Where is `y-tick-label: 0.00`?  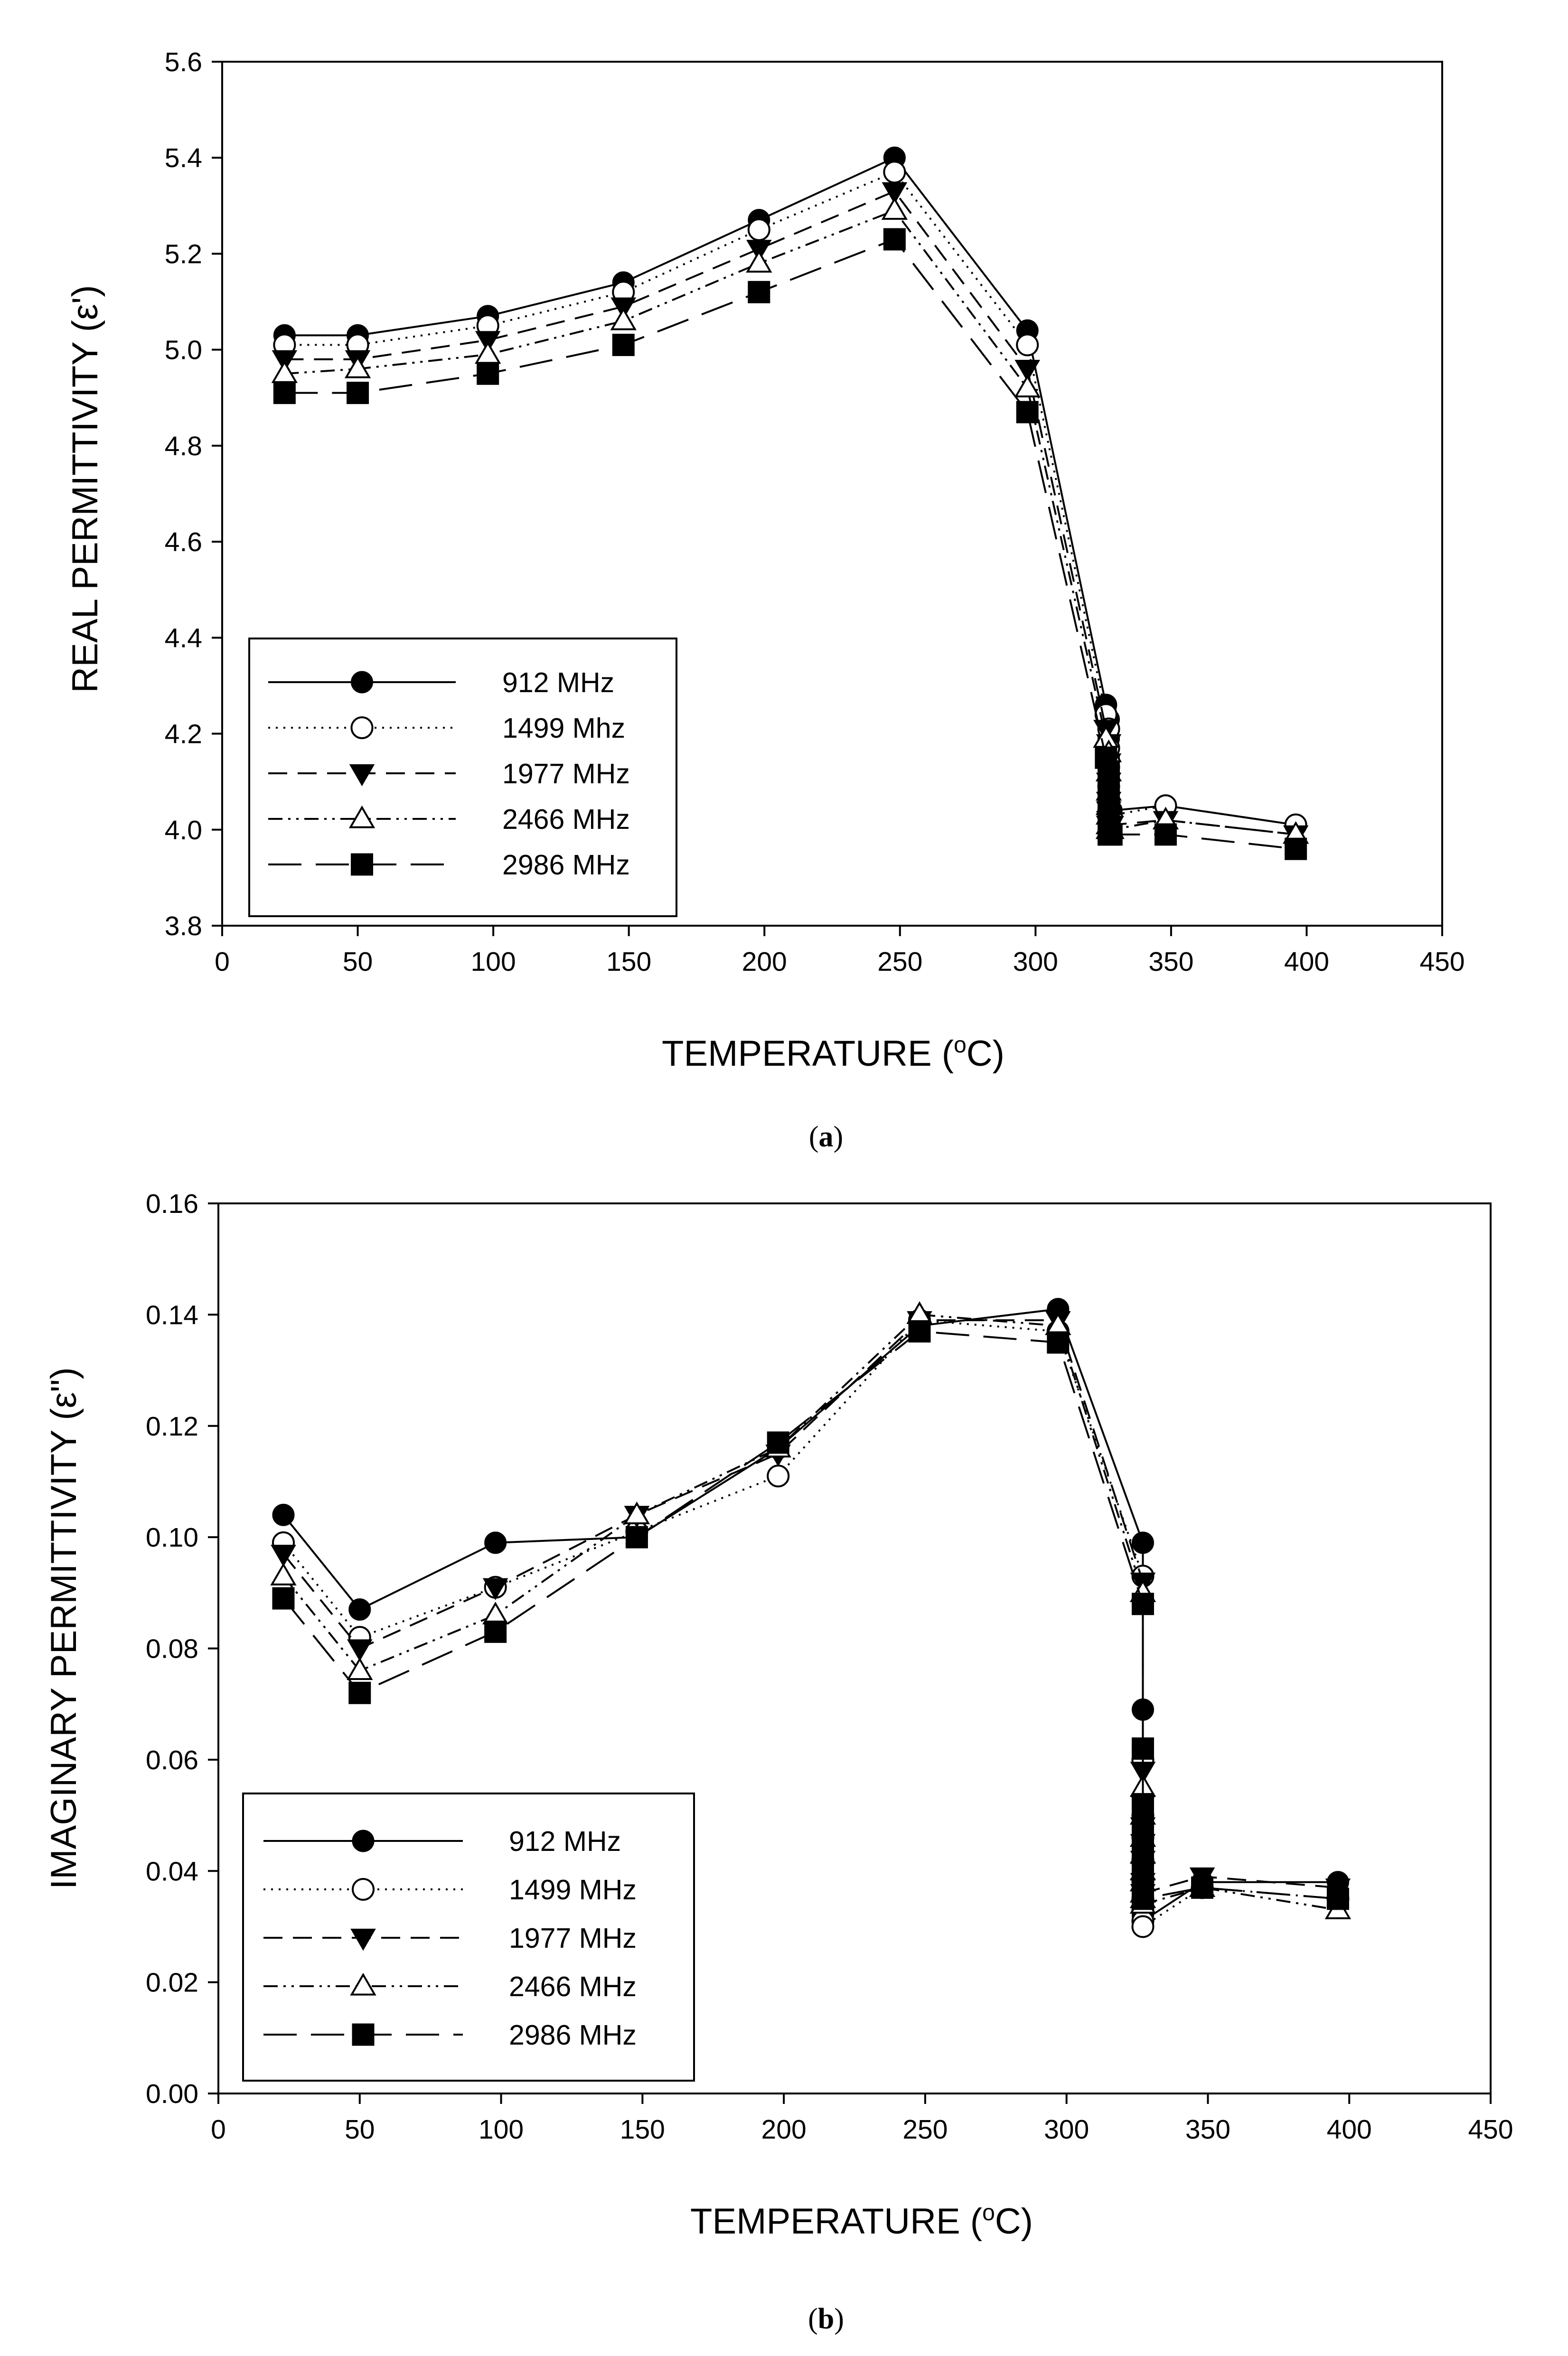 y-tick-label: 0.00 is located at coordinates (172, 2094).